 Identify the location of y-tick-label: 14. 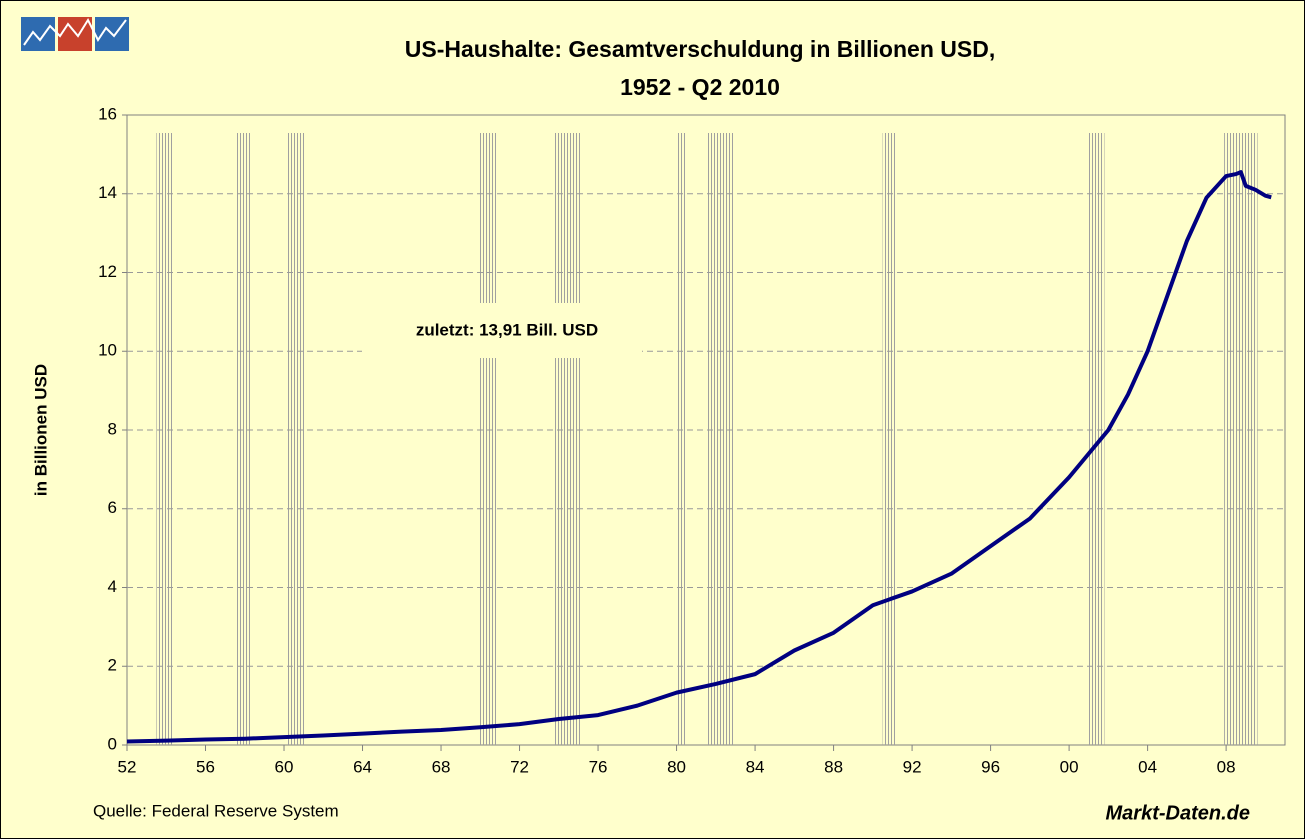
(107, 192).